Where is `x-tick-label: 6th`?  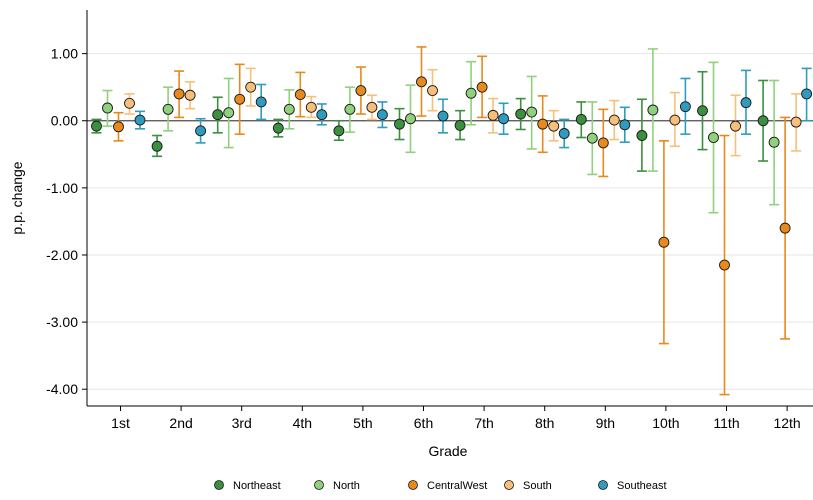
x-tick-label: 6th is located at coordinates (423, 423).